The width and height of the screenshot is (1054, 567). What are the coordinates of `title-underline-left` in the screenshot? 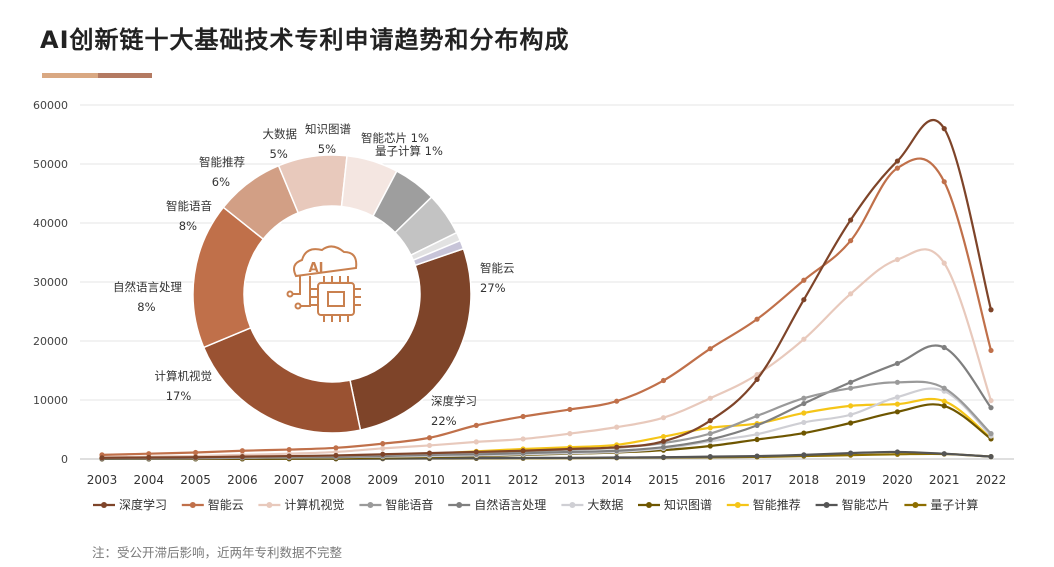 It's located at (70, 75).